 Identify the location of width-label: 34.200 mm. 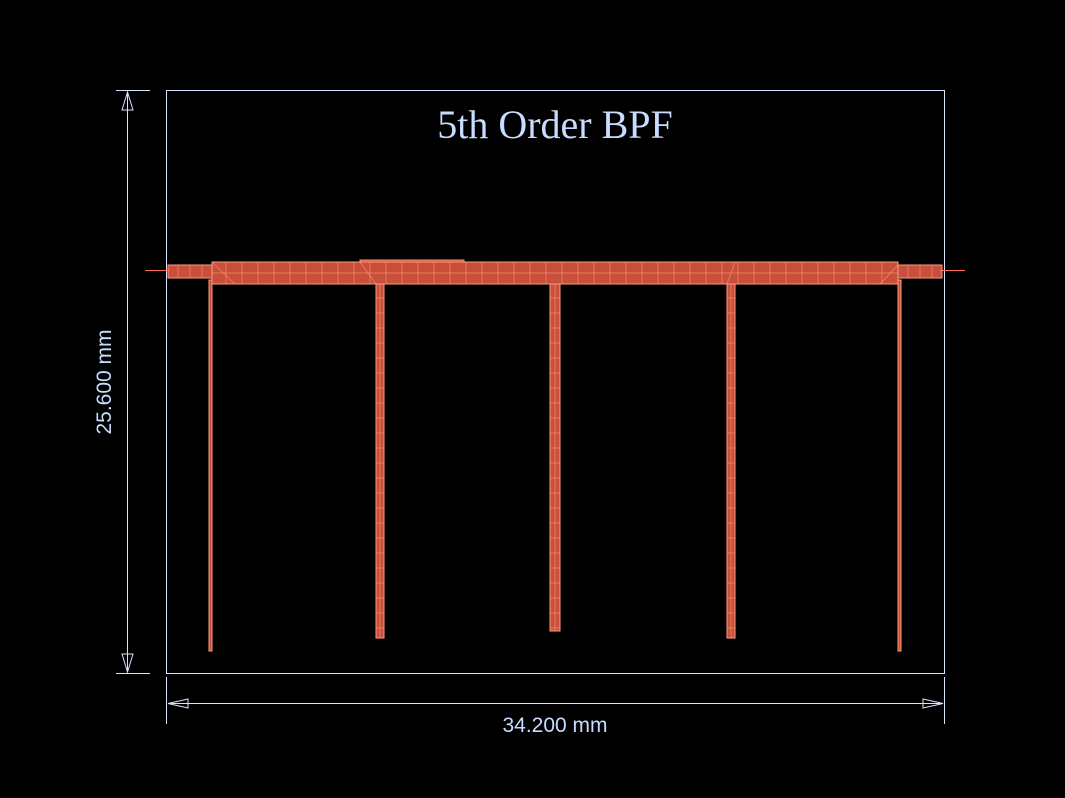
(554, 725).